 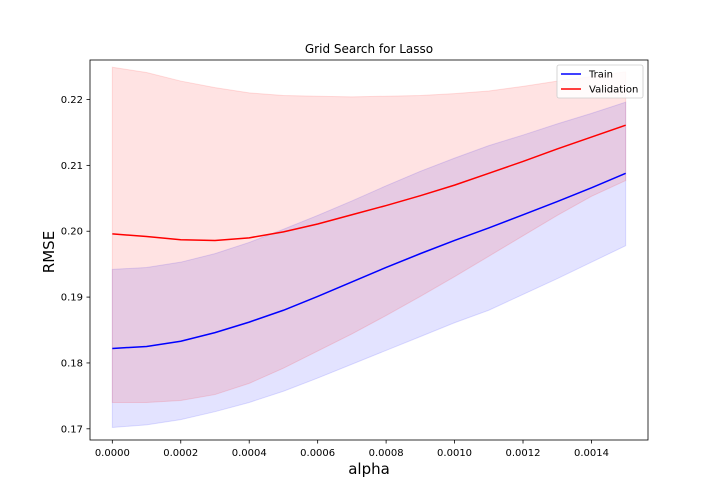 What do you see at coordinates (72, 232) in the screenshot?
I see `y-tick-label: 0.20` at bounding box center [72, 232].